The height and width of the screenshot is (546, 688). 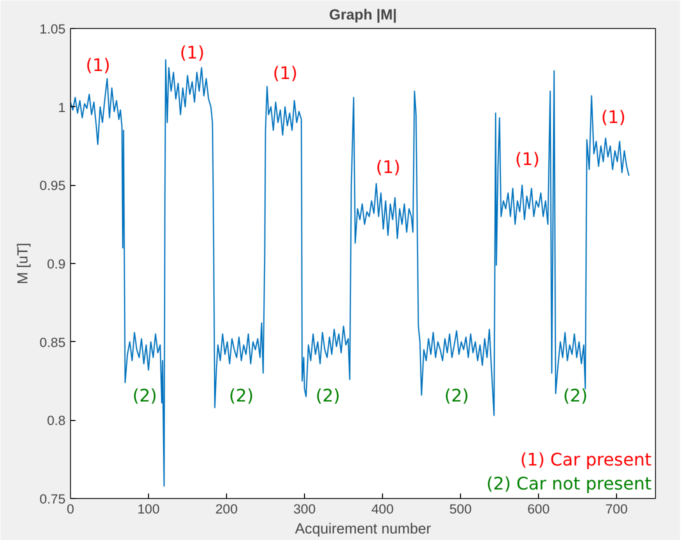 What do you see at coordinates (460, 509) in the screenshot?
I see `x-tick-label: 500` at bounding box center [460, 509].